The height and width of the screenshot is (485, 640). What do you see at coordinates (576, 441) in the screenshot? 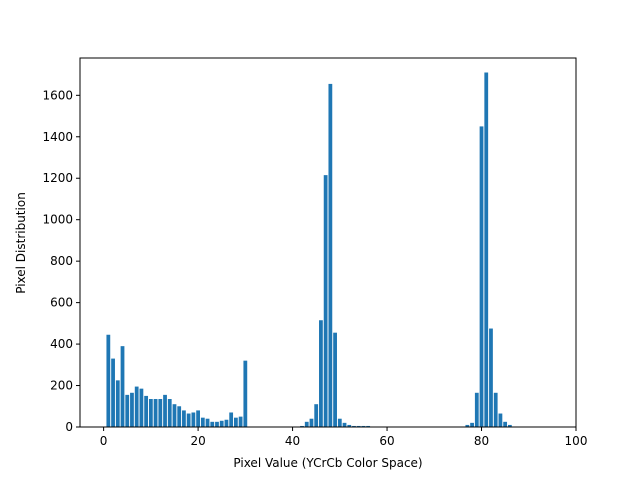
I see `x-tick-label: 100` at bounding box center [576, 441].